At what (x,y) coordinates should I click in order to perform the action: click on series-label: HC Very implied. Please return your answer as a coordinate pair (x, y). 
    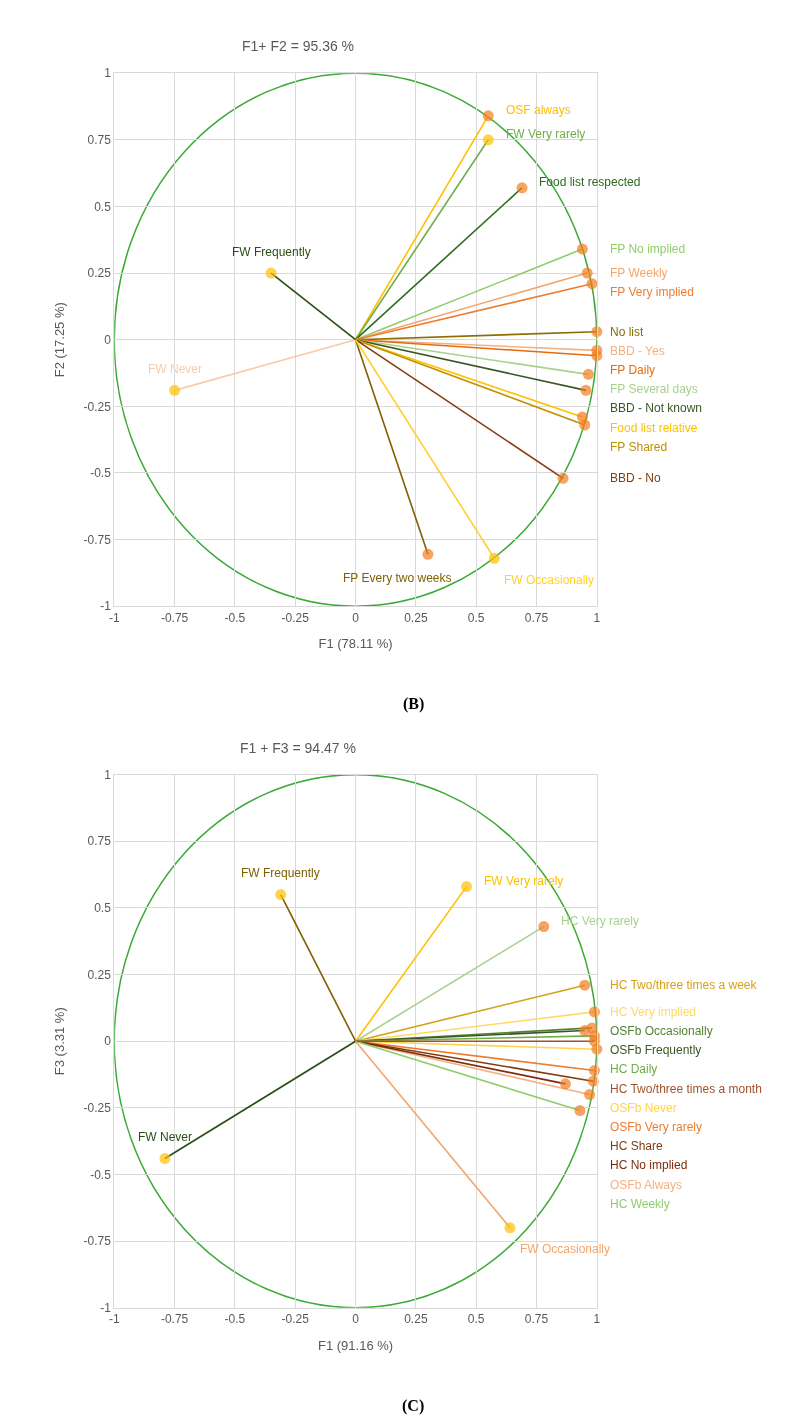
    Looking at the image, I should click on (653, 1012).